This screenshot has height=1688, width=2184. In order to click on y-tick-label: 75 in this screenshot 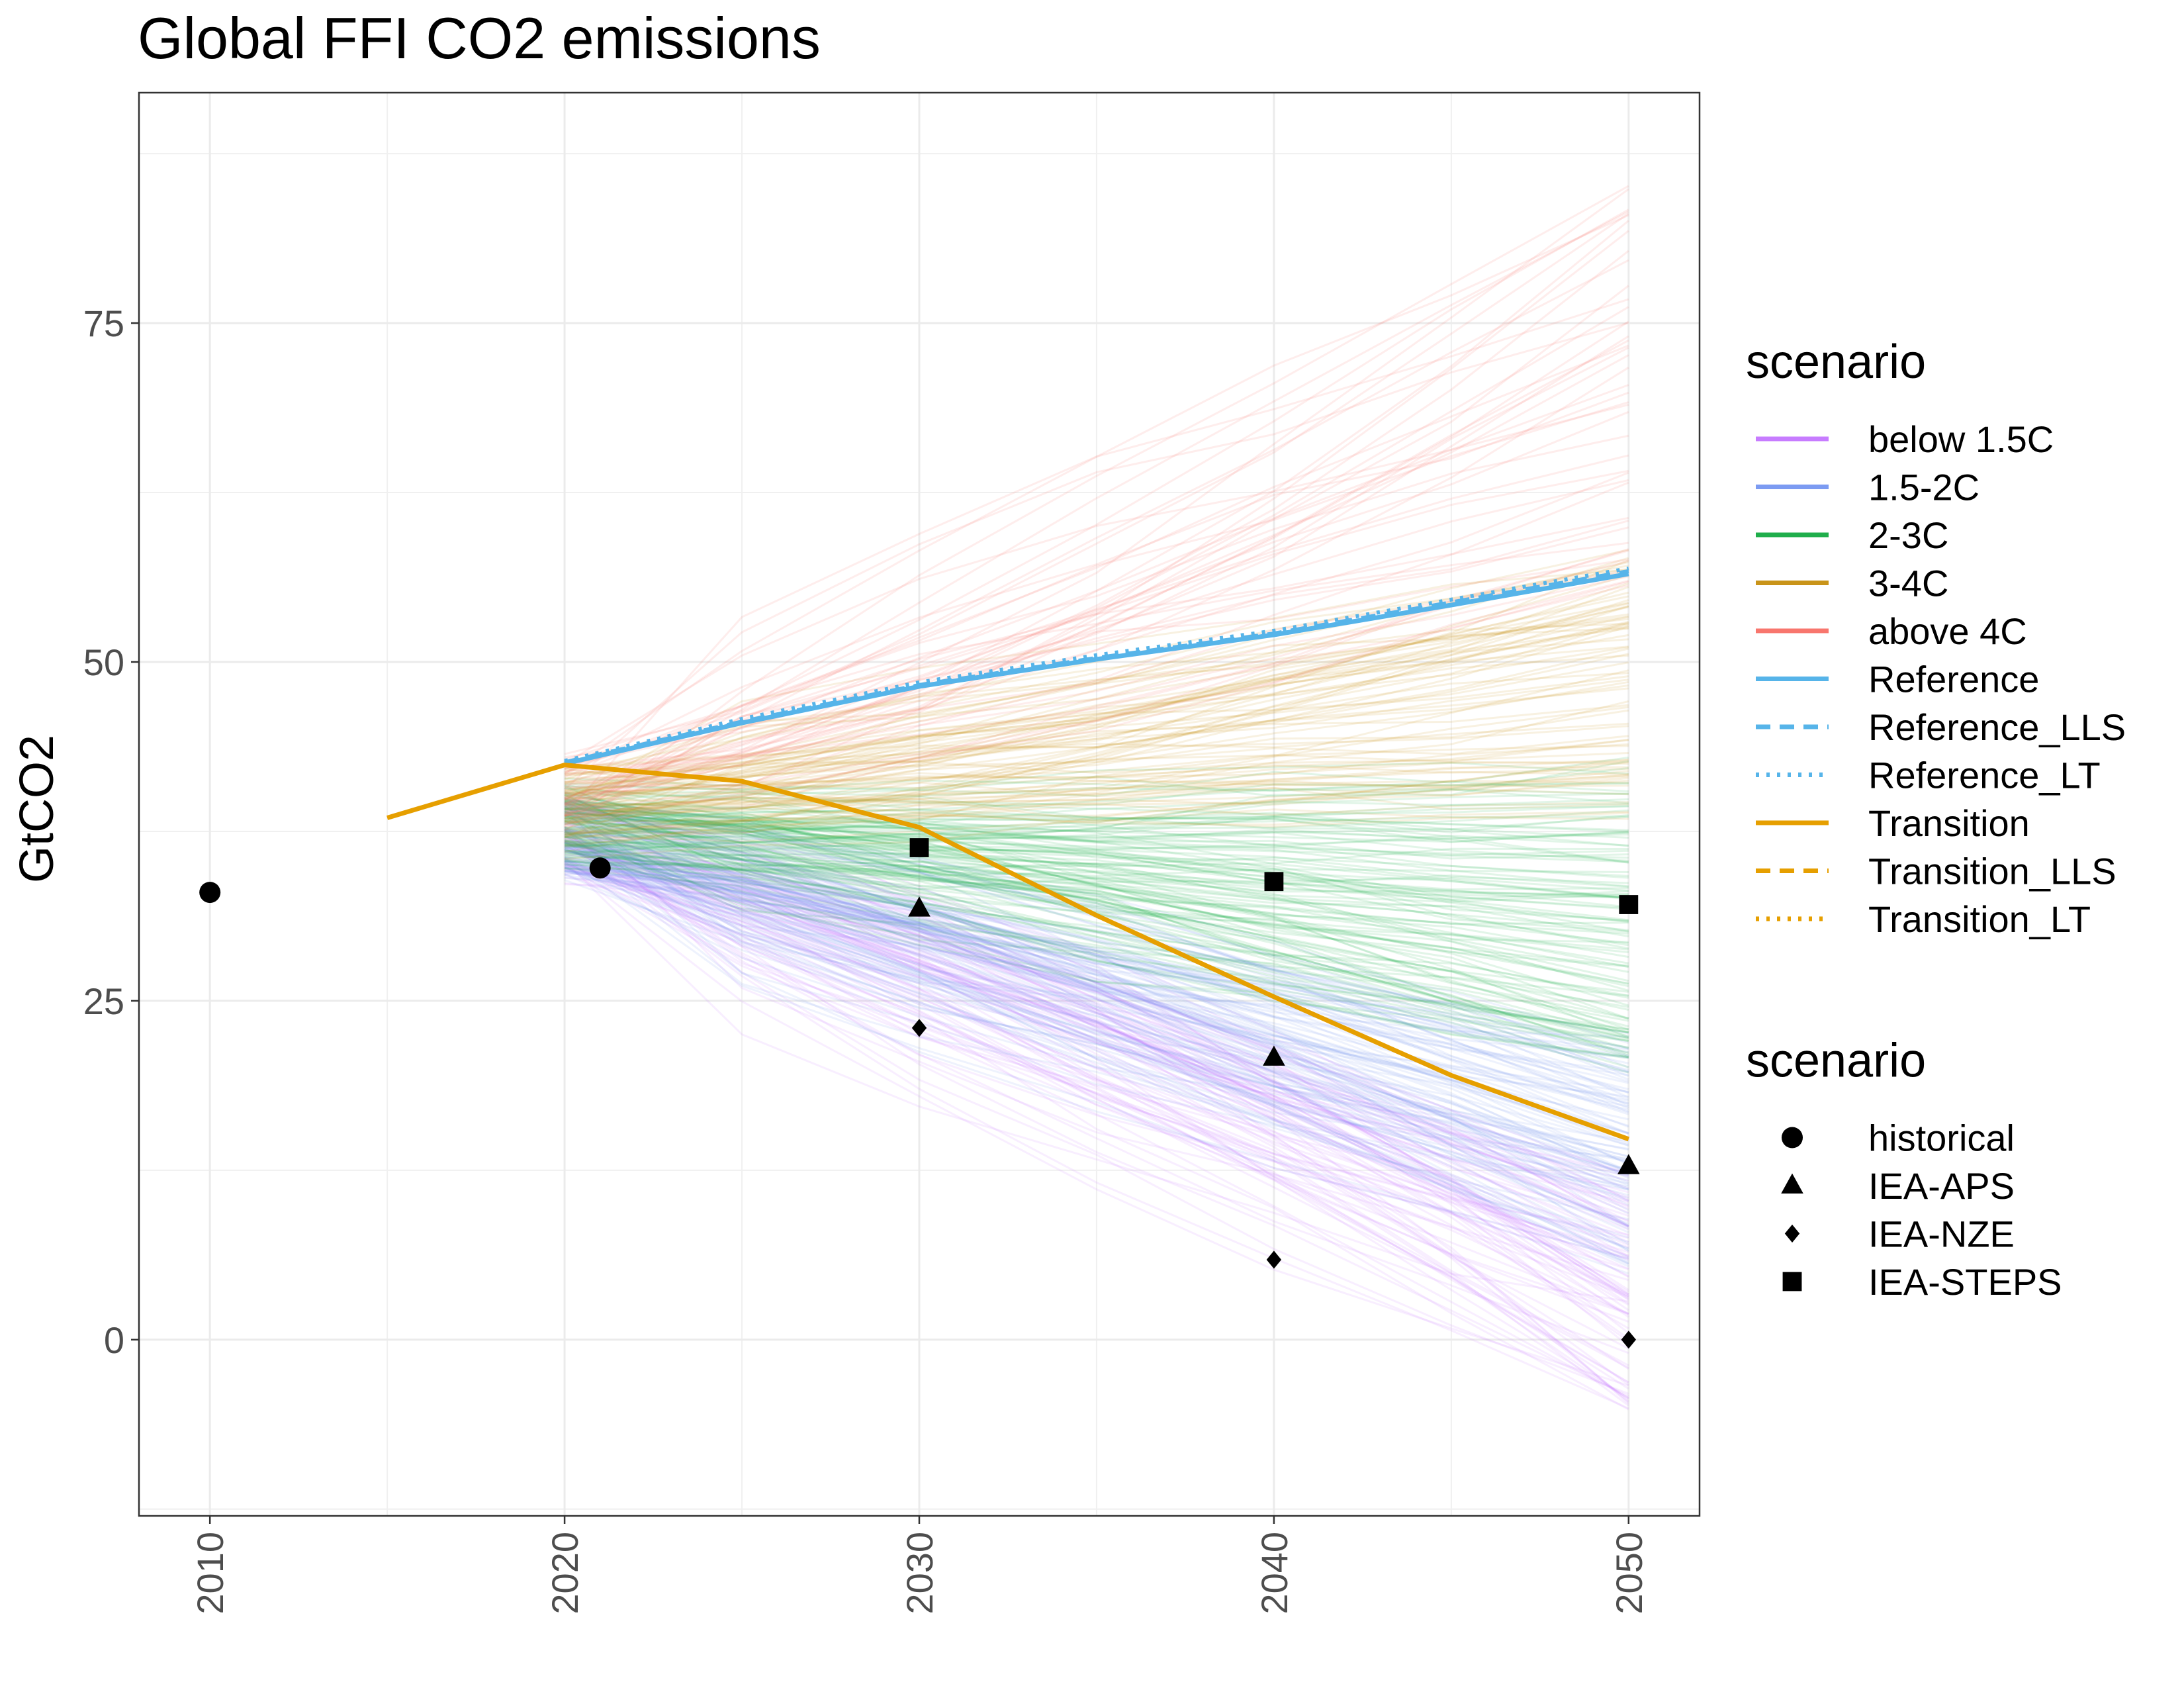, I will do `click(103, 323)`.